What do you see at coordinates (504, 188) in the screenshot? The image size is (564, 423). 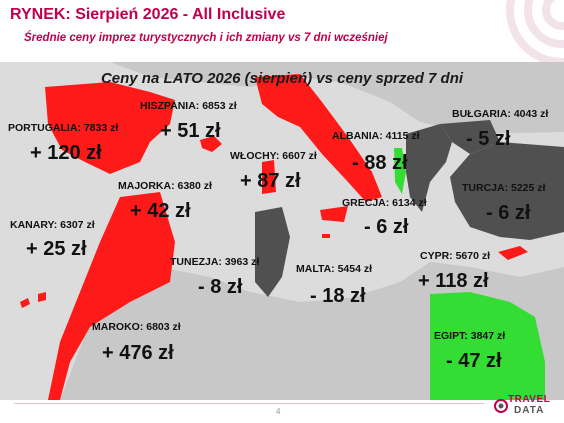 I see `country-label-turkey: TURCJA: 5225 zł` at bounding box center [504, 188].